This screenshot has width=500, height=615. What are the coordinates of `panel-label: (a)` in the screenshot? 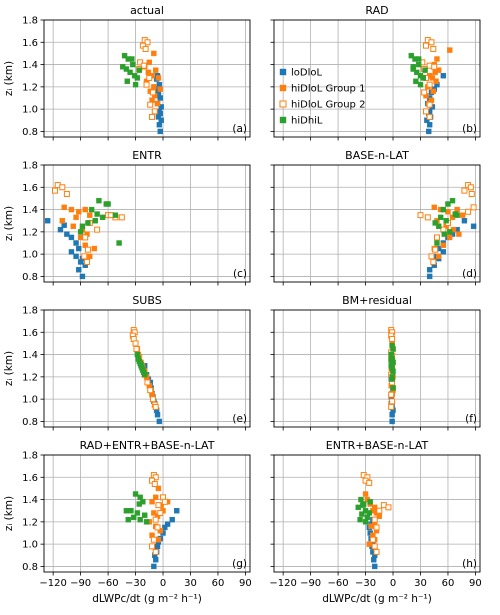 It's located at (239, 129).